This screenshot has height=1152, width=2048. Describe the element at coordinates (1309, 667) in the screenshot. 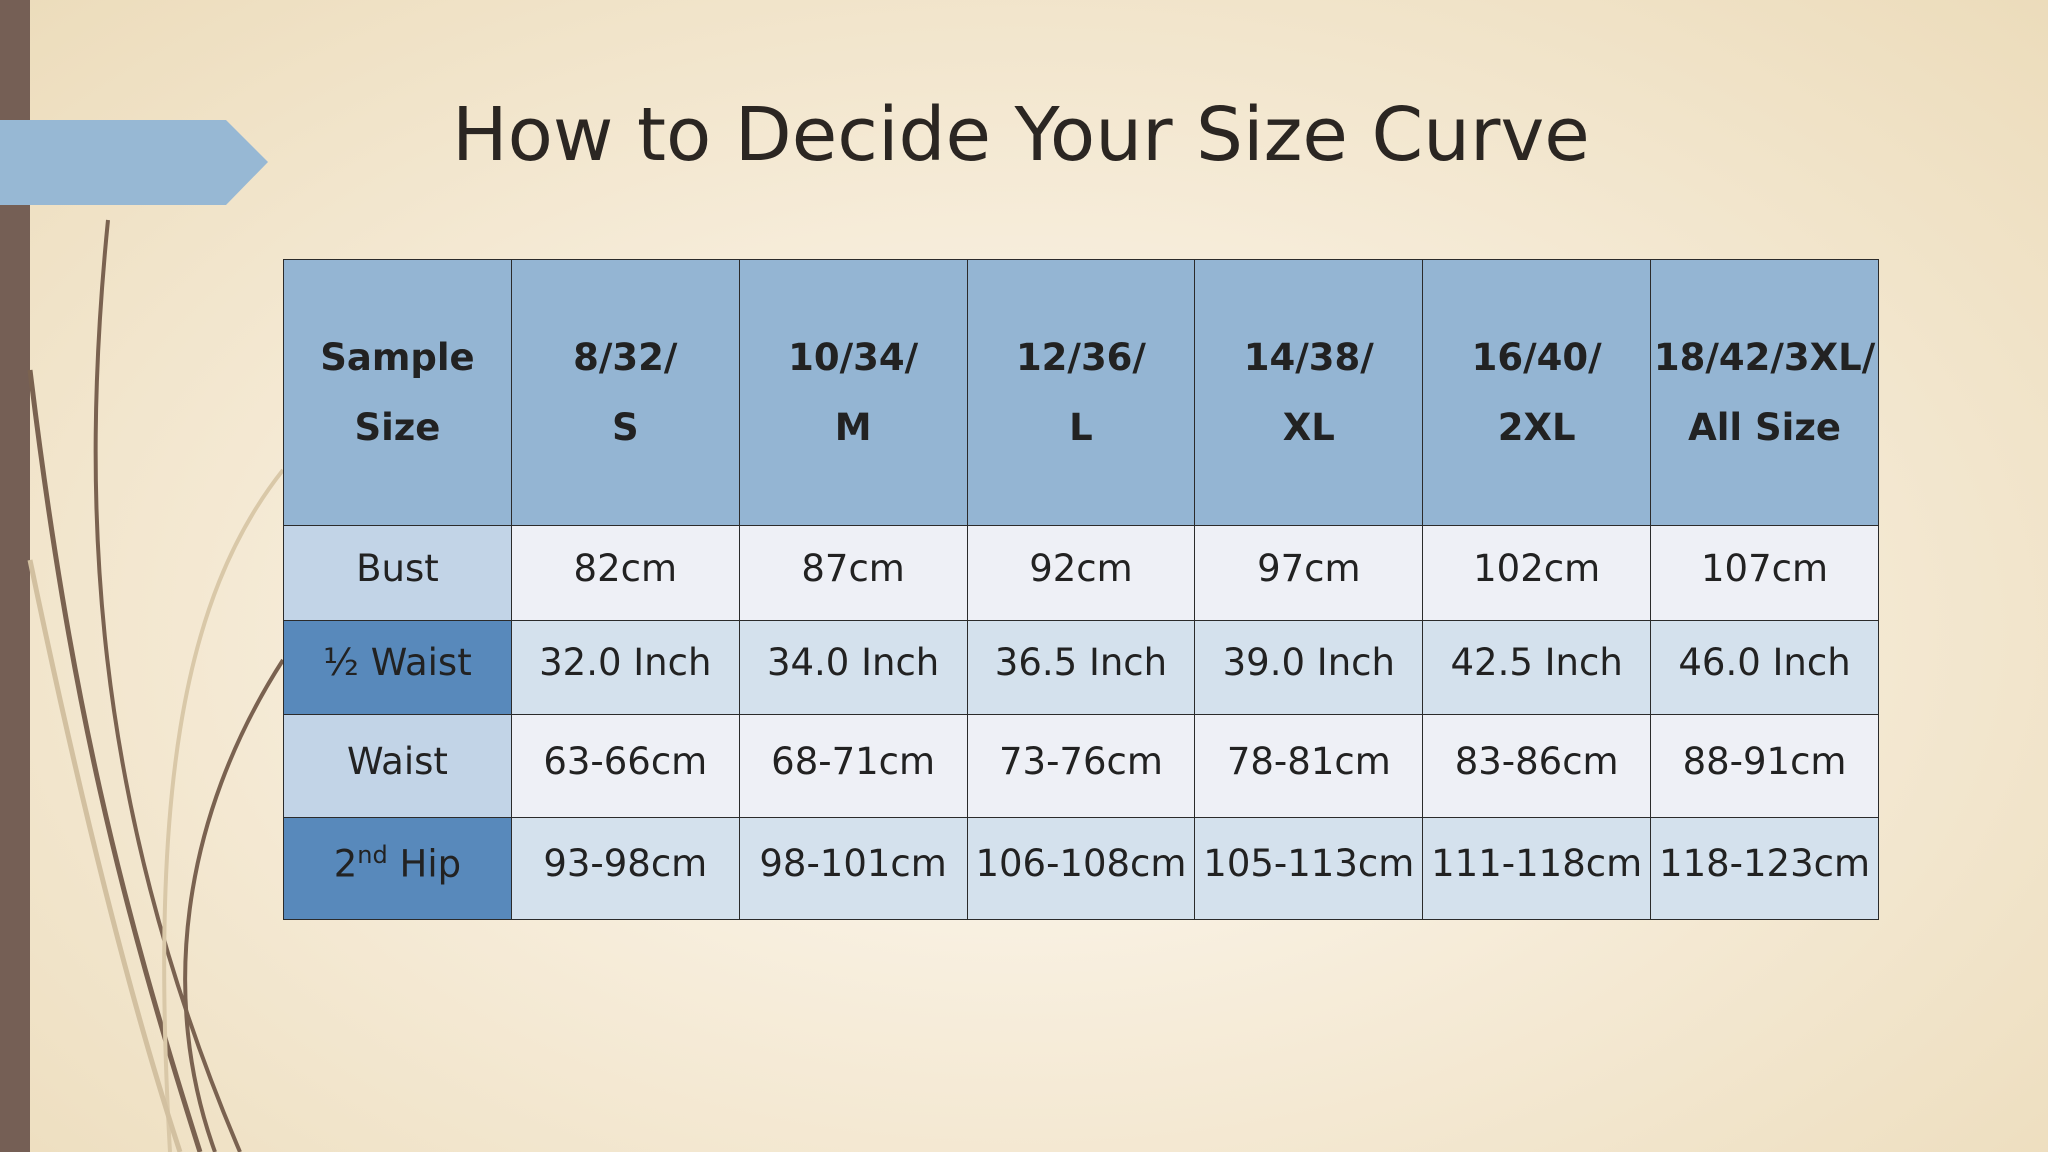

I see `table-cell: 39.0 Inch` at that location.